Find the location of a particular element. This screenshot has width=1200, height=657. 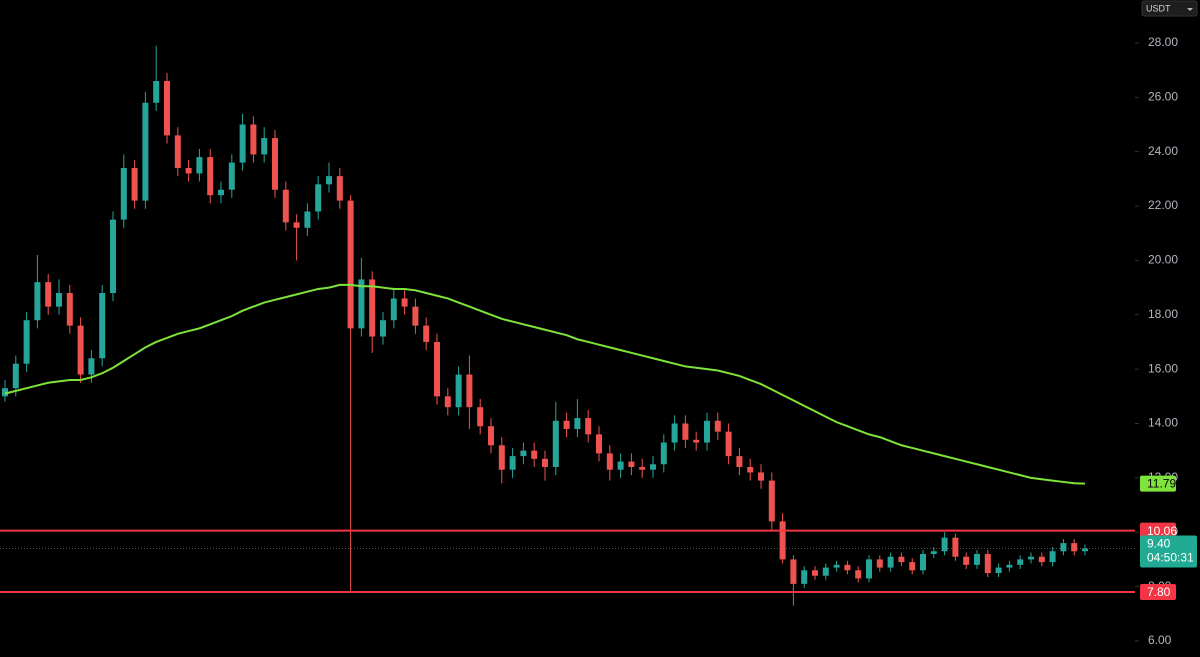

last-price-tag is located at coordinates (1168, 551).